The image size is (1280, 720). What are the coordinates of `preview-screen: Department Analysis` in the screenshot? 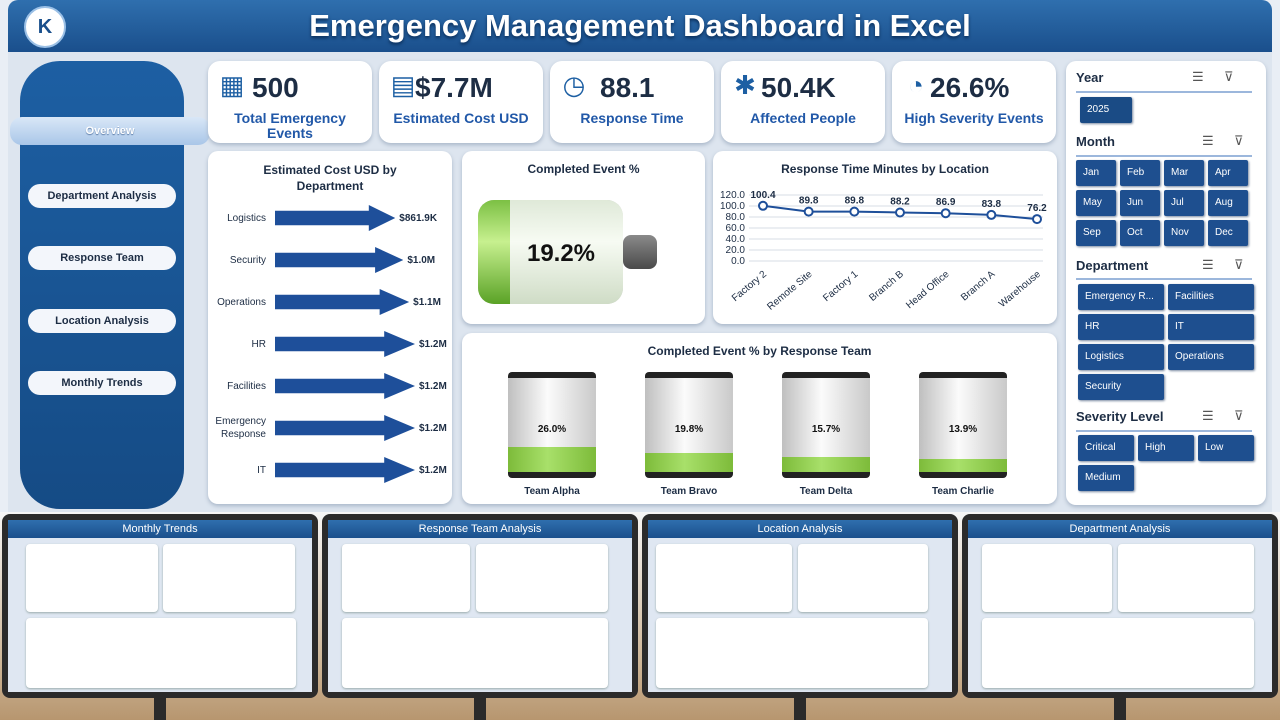 It's located at (1120, 606).